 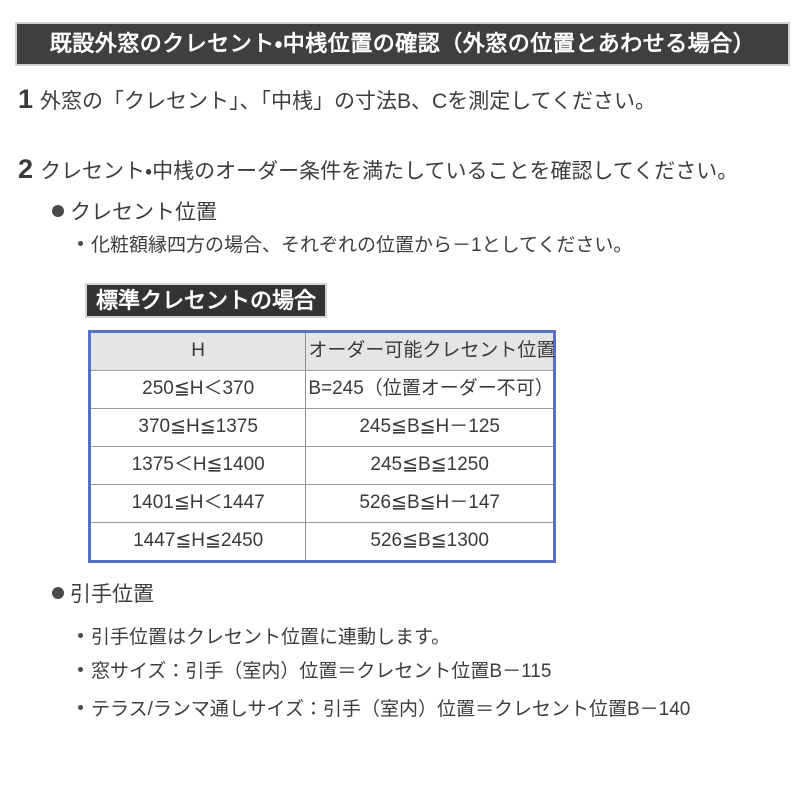 What do you see at coordinates (429, 465) in the screenshot?
I see `table-cell-position: 245≦B≦1250` at bounding box center [429, 465].